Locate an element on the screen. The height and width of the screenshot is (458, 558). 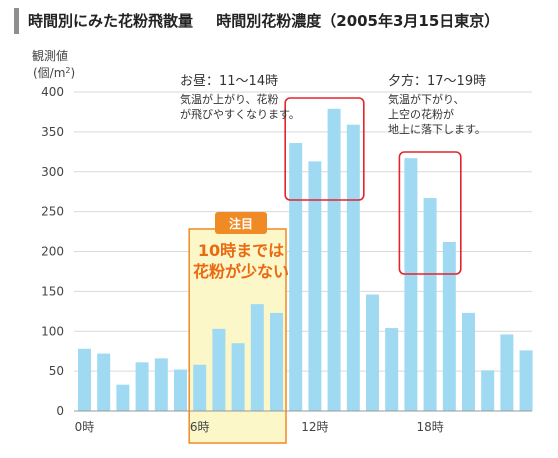
y-tick-label-150: 150 is located at coordinates (52, 291).